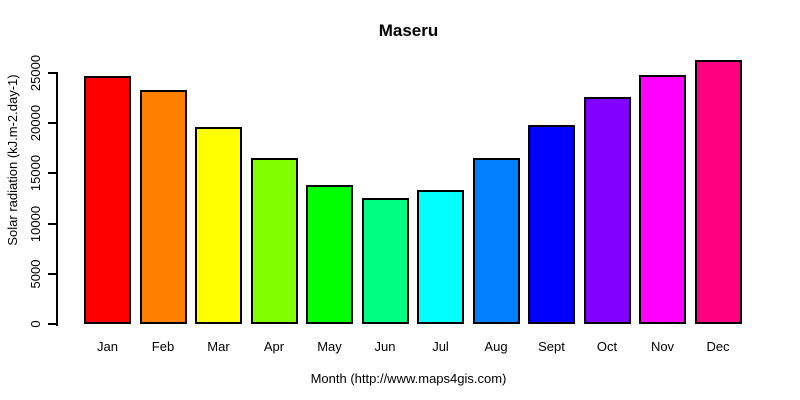 The image size is (800, 400). What do you see at coordinates (329, 346) in the screenshot?
I see `x-category-label-may: May` at bounding box center [329, 346].